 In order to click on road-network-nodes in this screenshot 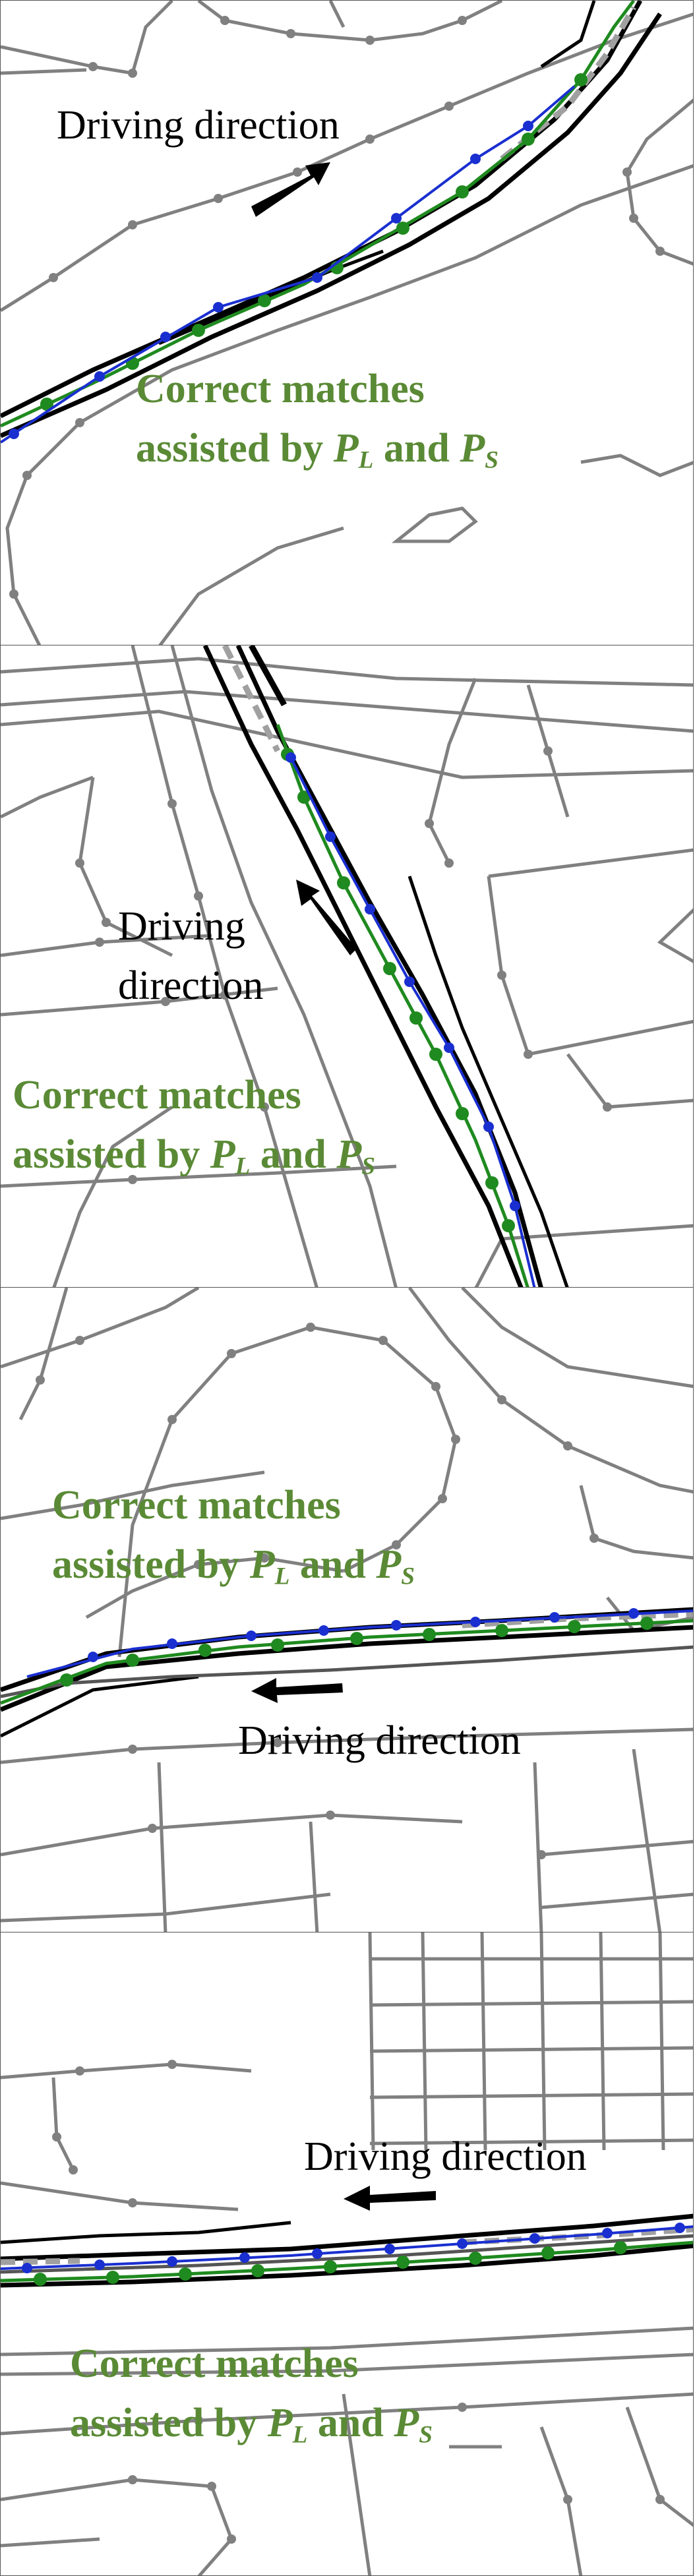, I will do `click(343, 965)`.